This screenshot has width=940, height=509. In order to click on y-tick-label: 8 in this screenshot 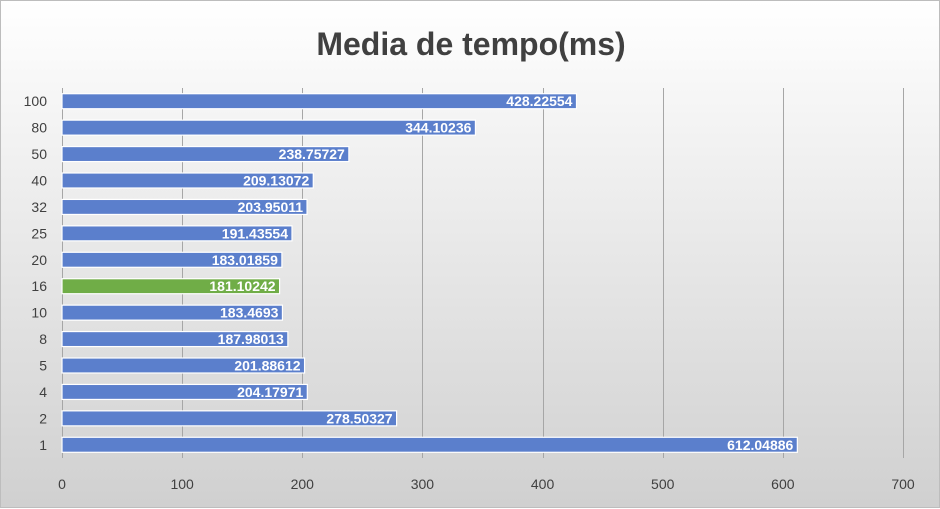, I will do `click(43, 339)`.